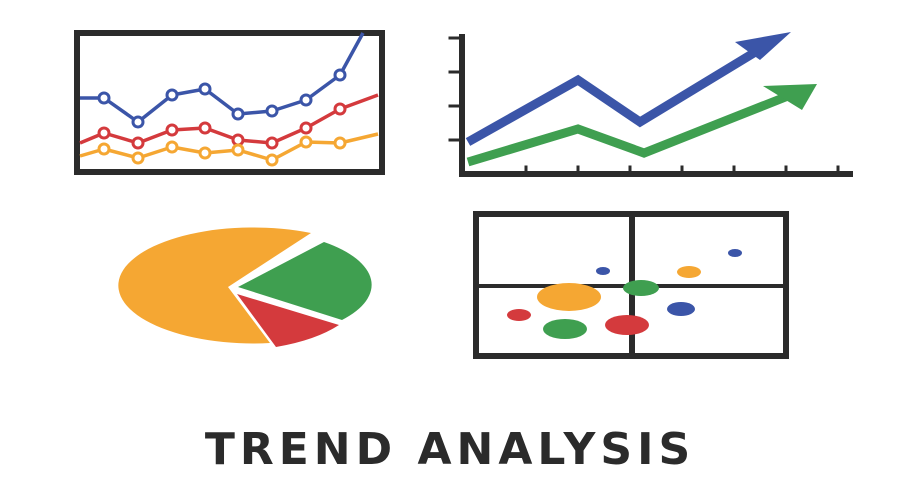  What do you see at coordinates (229, 149) in the screenshot?
I see `line-chart-series-orange` at bounding box center [229, 149].